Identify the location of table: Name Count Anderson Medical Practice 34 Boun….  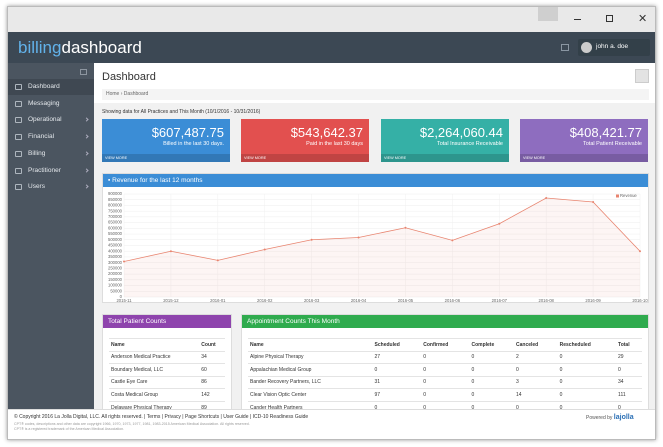
(167, 373).